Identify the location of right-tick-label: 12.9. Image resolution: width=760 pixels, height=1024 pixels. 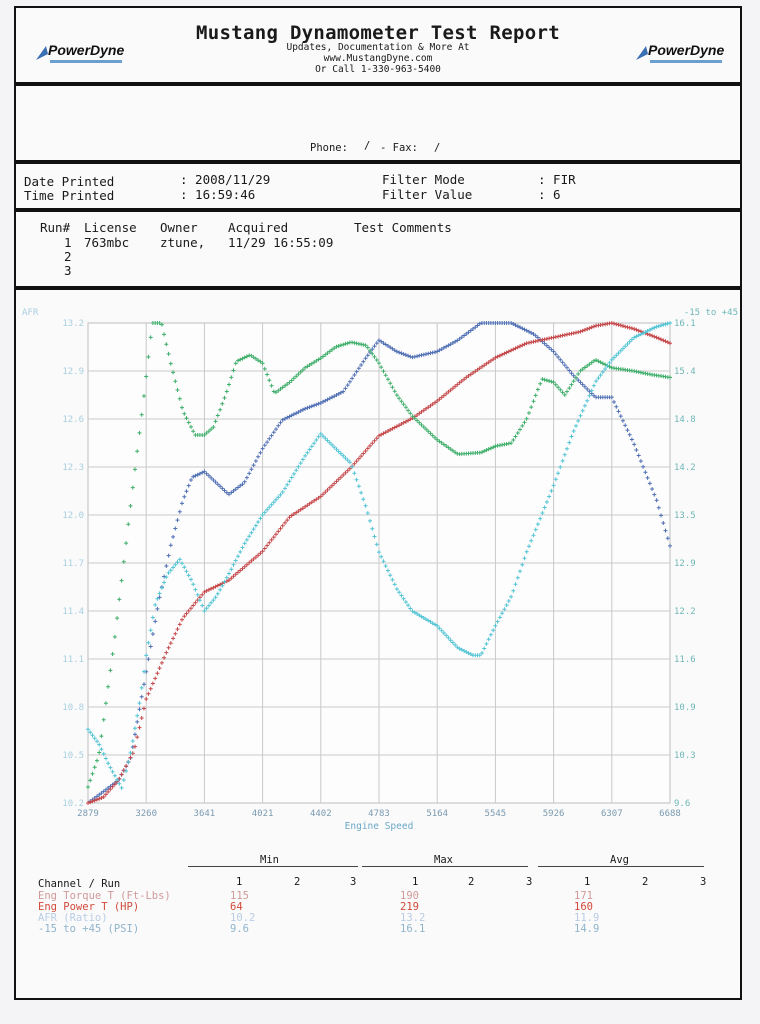
(685, 564).